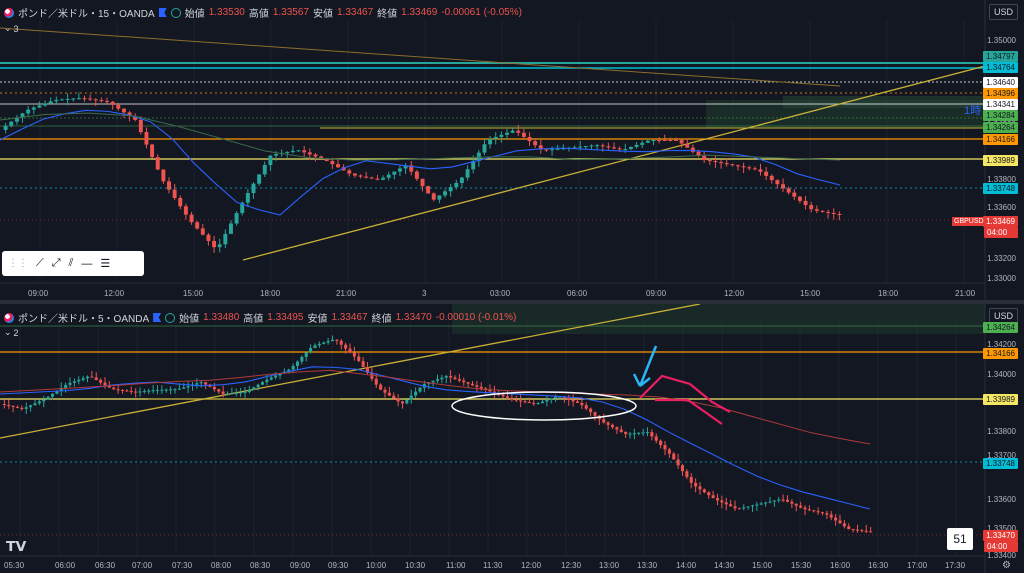 The image size is (1024, 573). Describe the element at coordinates (16, 546) in the screenshot. I see `tradingview-logo-icon: 𝗧𝗩` at that location.